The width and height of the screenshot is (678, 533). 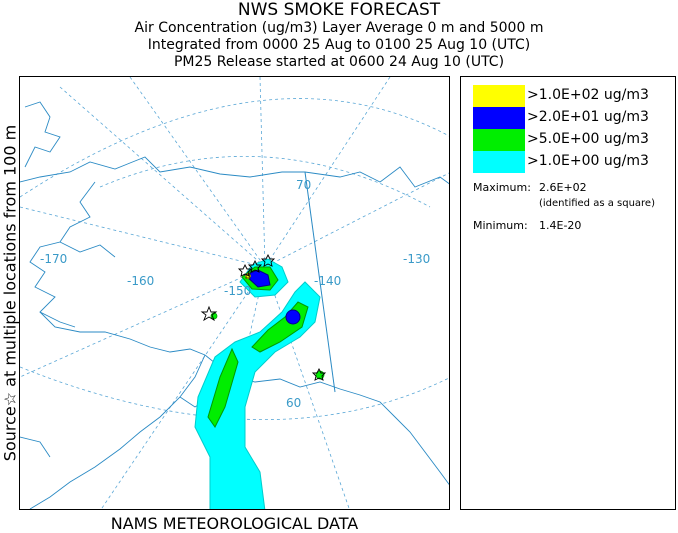 What do you see at coordinates (588, 117) in the screenshot?
I see `legend-label: >2.0E+01 ug/m3` at bounding box center [588, 117].